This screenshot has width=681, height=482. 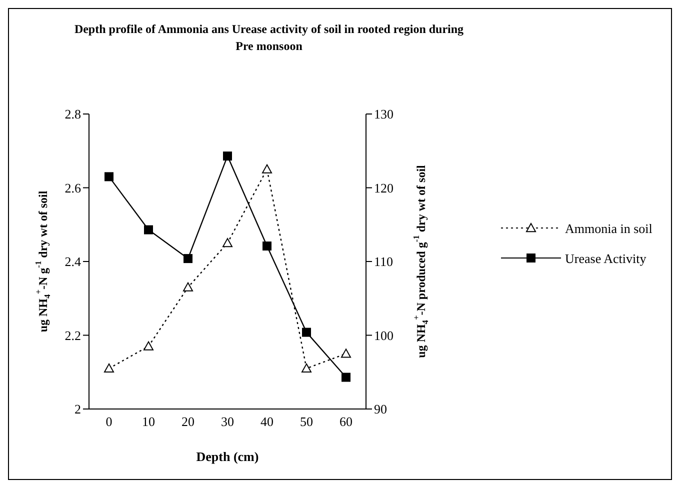 What do you see at coordinates (384, 188) in the screenshot?
I see `y2-tick-label: 120` at bounding box center [384, 188].